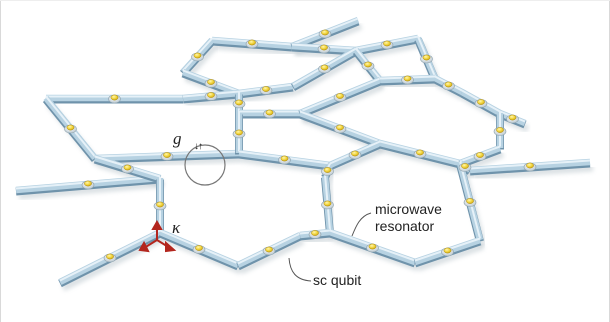  I want to click on coupling-callout-circle, so click(205, 165).